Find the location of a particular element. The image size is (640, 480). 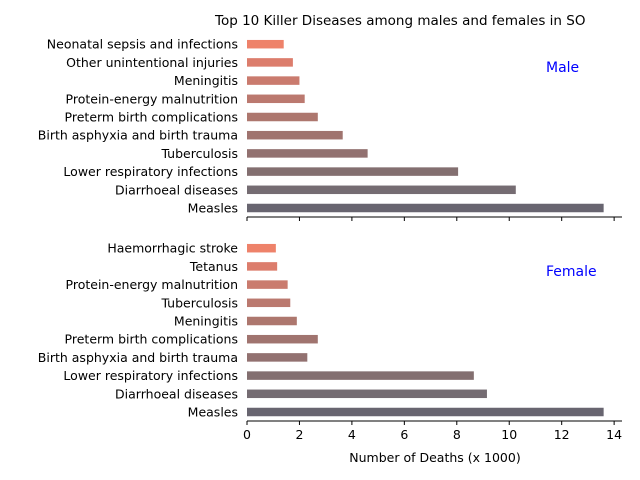

x-tick-label: 4 is located at coordinates (352, 434).